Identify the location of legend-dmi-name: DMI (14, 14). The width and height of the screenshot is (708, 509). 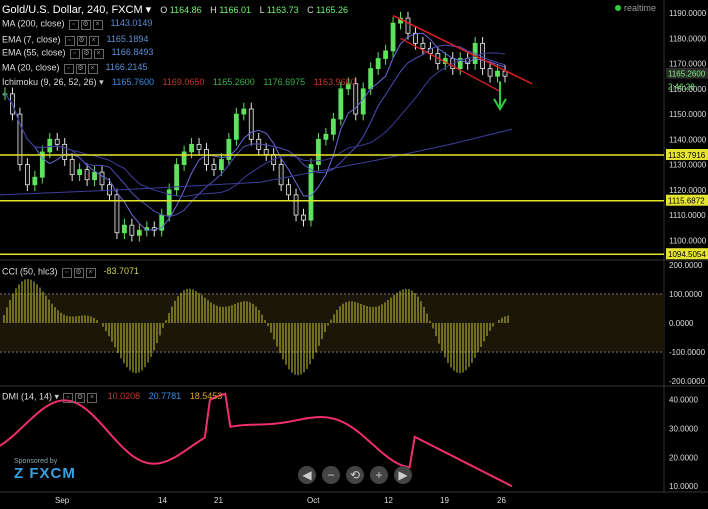
(27, 396).